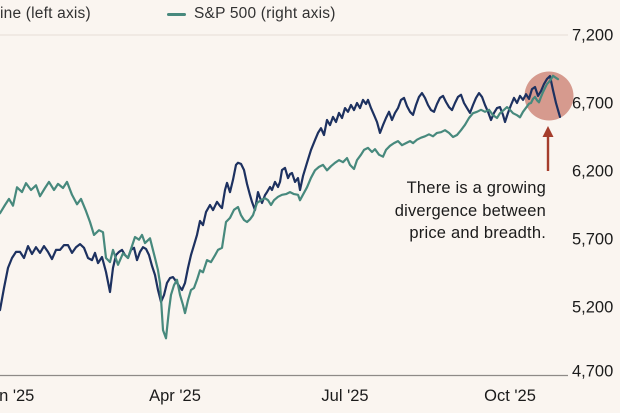 This screenshot has width=620, height=413. Describe the element at coordinates (175, 396) in the screenshot. I see `x-axis-tick-label-2: Apr '25` at that location.